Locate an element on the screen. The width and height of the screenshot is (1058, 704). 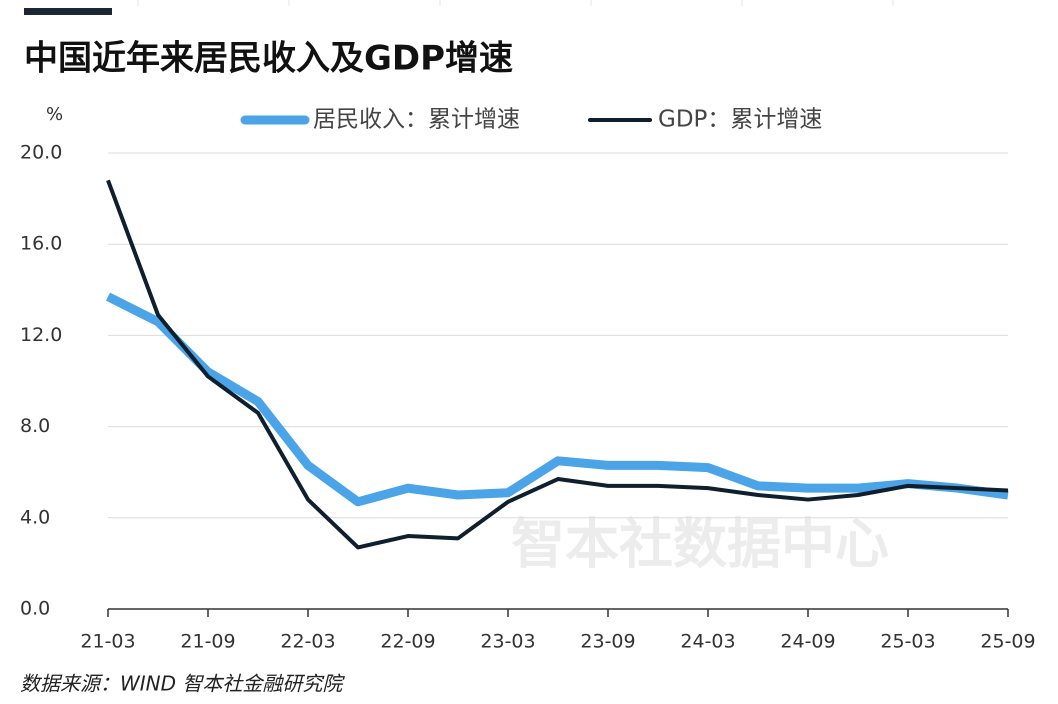
chart-title: 中国近年来居民收入及GDP增速 is located at coordinates (268, 59).